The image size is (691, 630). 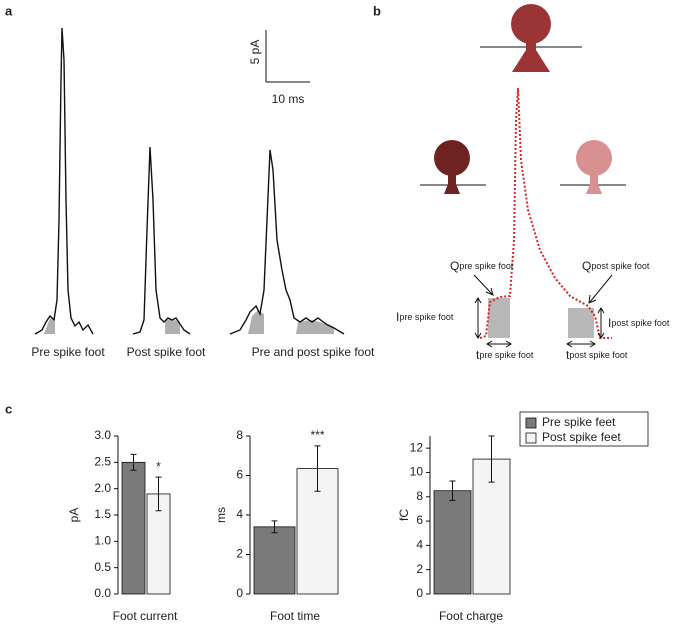 I want to click on legend-label: Pre spike feet, so click(x=579, y=422).